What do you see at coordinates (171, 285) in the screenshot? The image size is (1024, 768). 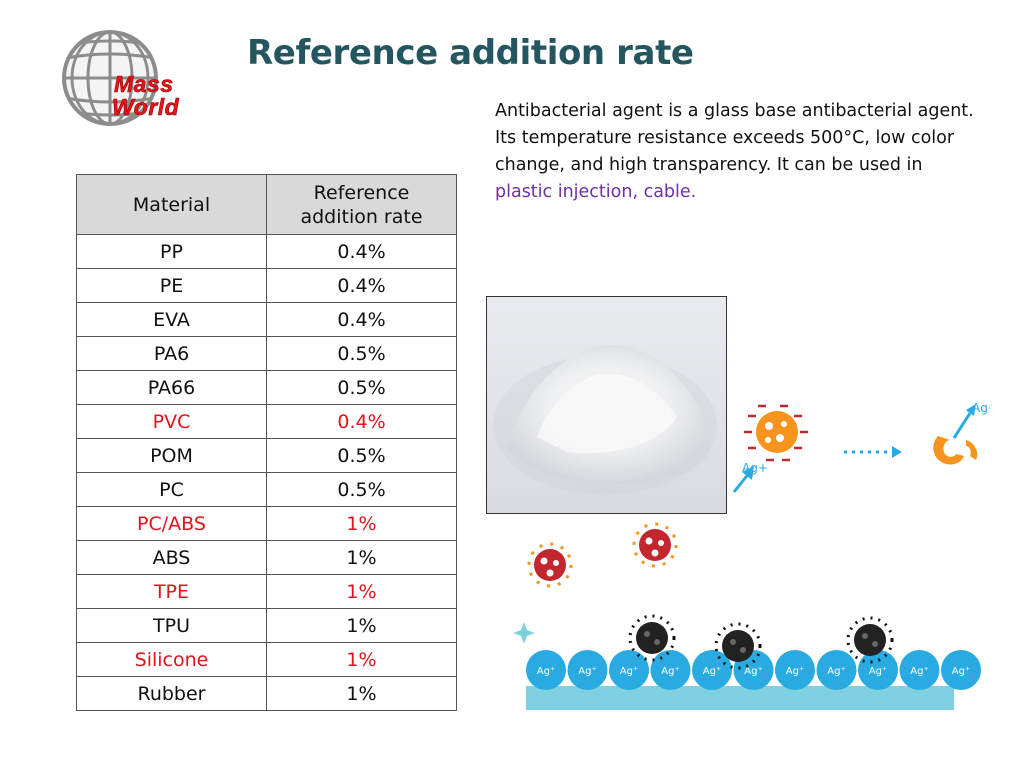 I see `cell-material: PE` at bounding box center [171, 285].